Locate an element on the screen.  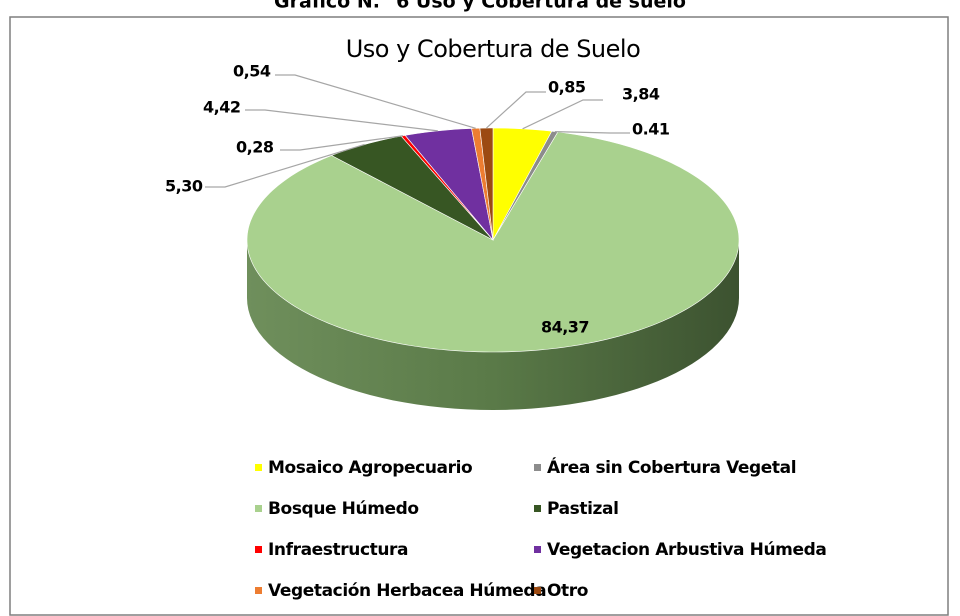
data-label: 0,85 is located at coordinates (567, 87).